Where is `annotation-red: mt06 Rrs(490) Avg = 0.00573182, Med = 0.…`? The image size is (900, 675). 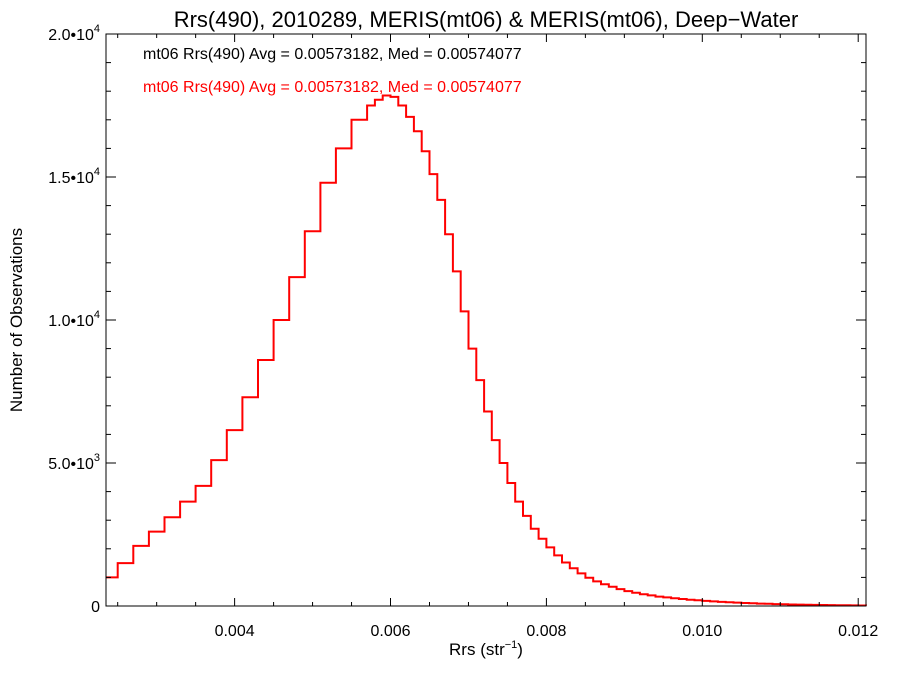
annotation-red: mt06 Rrs(490) Avg = 0.00573182, Med = 0.… is located at coordinates (332, 87).